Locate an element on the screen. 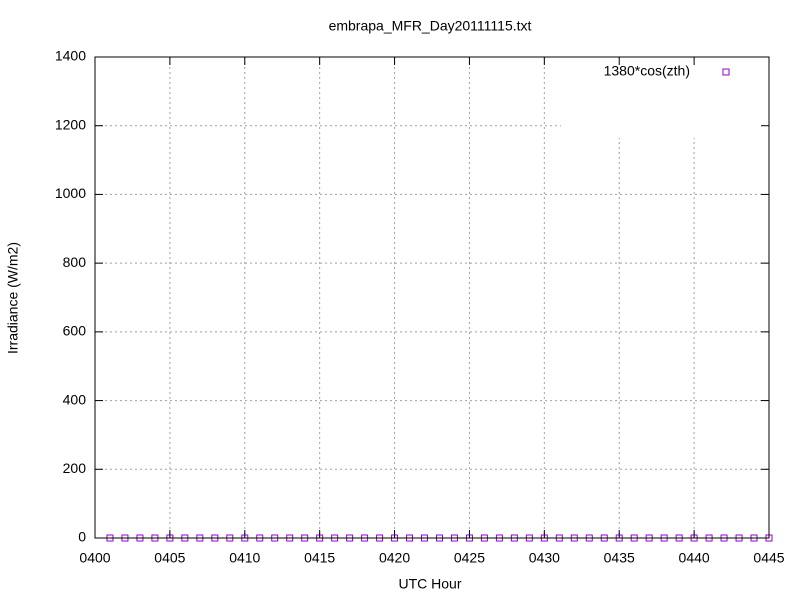  y-tick-label: 200 is located at coordinates (75, 468).